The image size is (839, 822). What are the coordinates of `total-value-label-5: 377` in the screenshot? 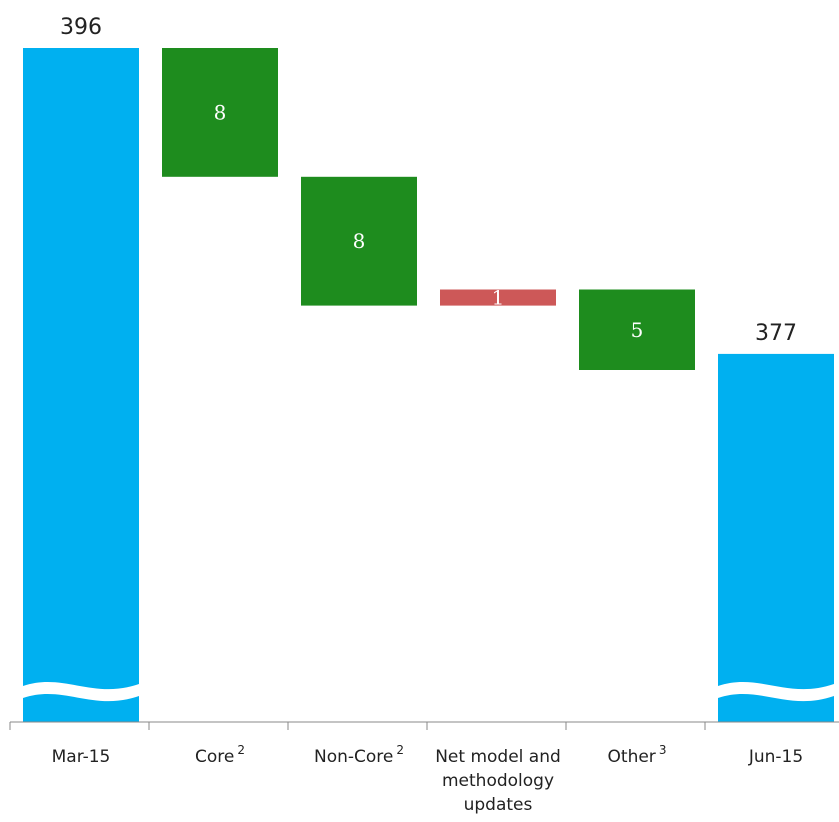 It's located at (776, 333).